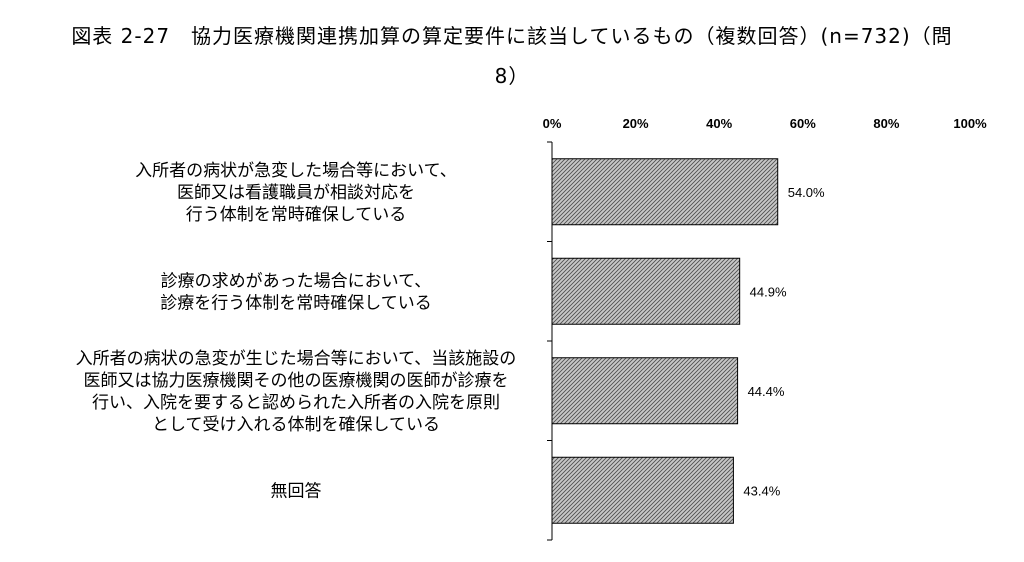 The image size is (1024, 562). What do you see at coordinates (296, 171) in the screenshot?
I see `category-label-line: 入所者の病状が急変した場合等において、` at bounding box center [296, 171].